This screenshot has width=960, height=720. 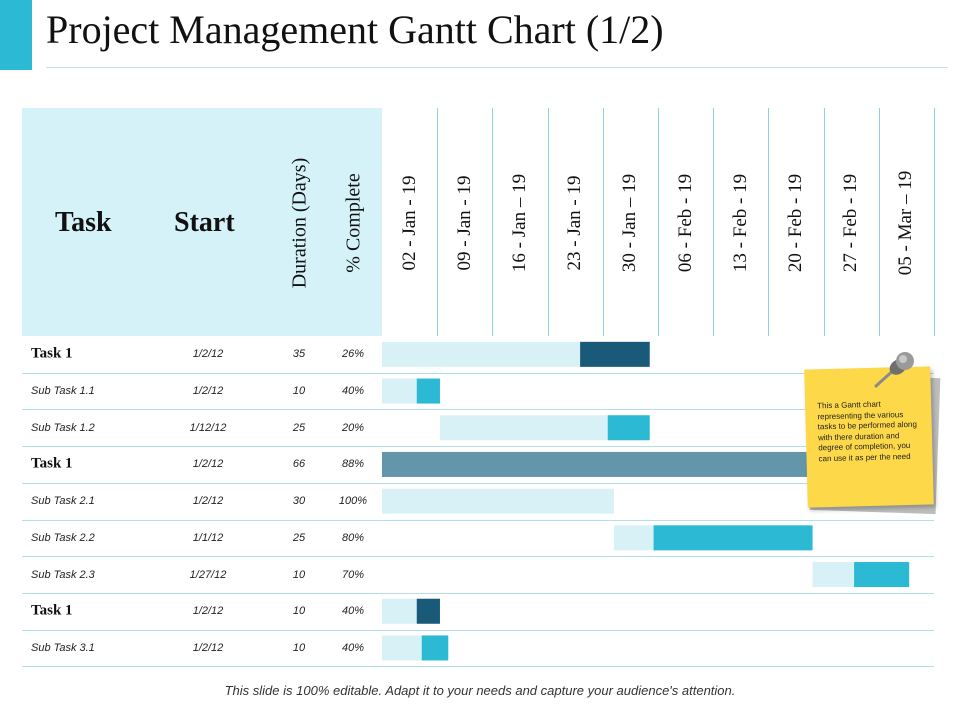 I want to click on task-duration: 30, so click(x=299, y=501).